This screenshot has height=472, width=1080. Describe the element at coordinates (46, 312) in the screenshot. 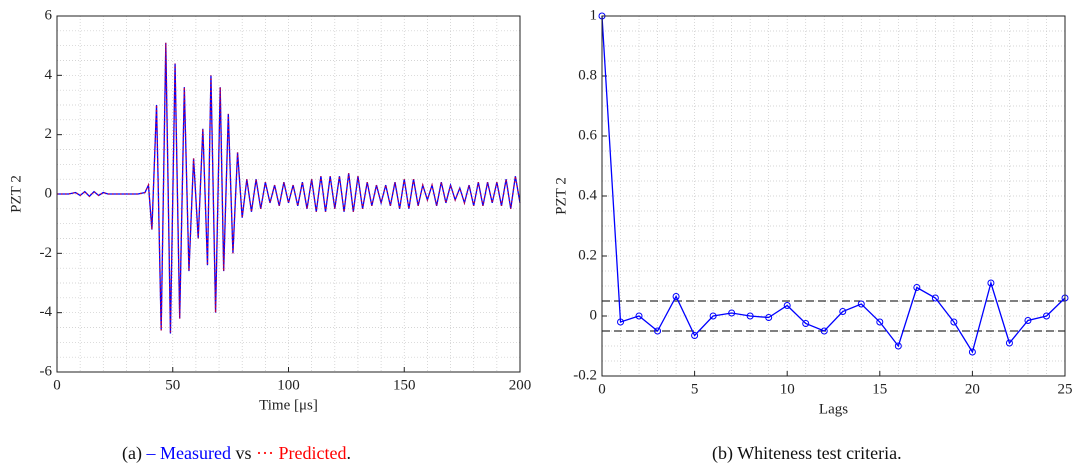

I see `y-tick-label: -4` at that location.